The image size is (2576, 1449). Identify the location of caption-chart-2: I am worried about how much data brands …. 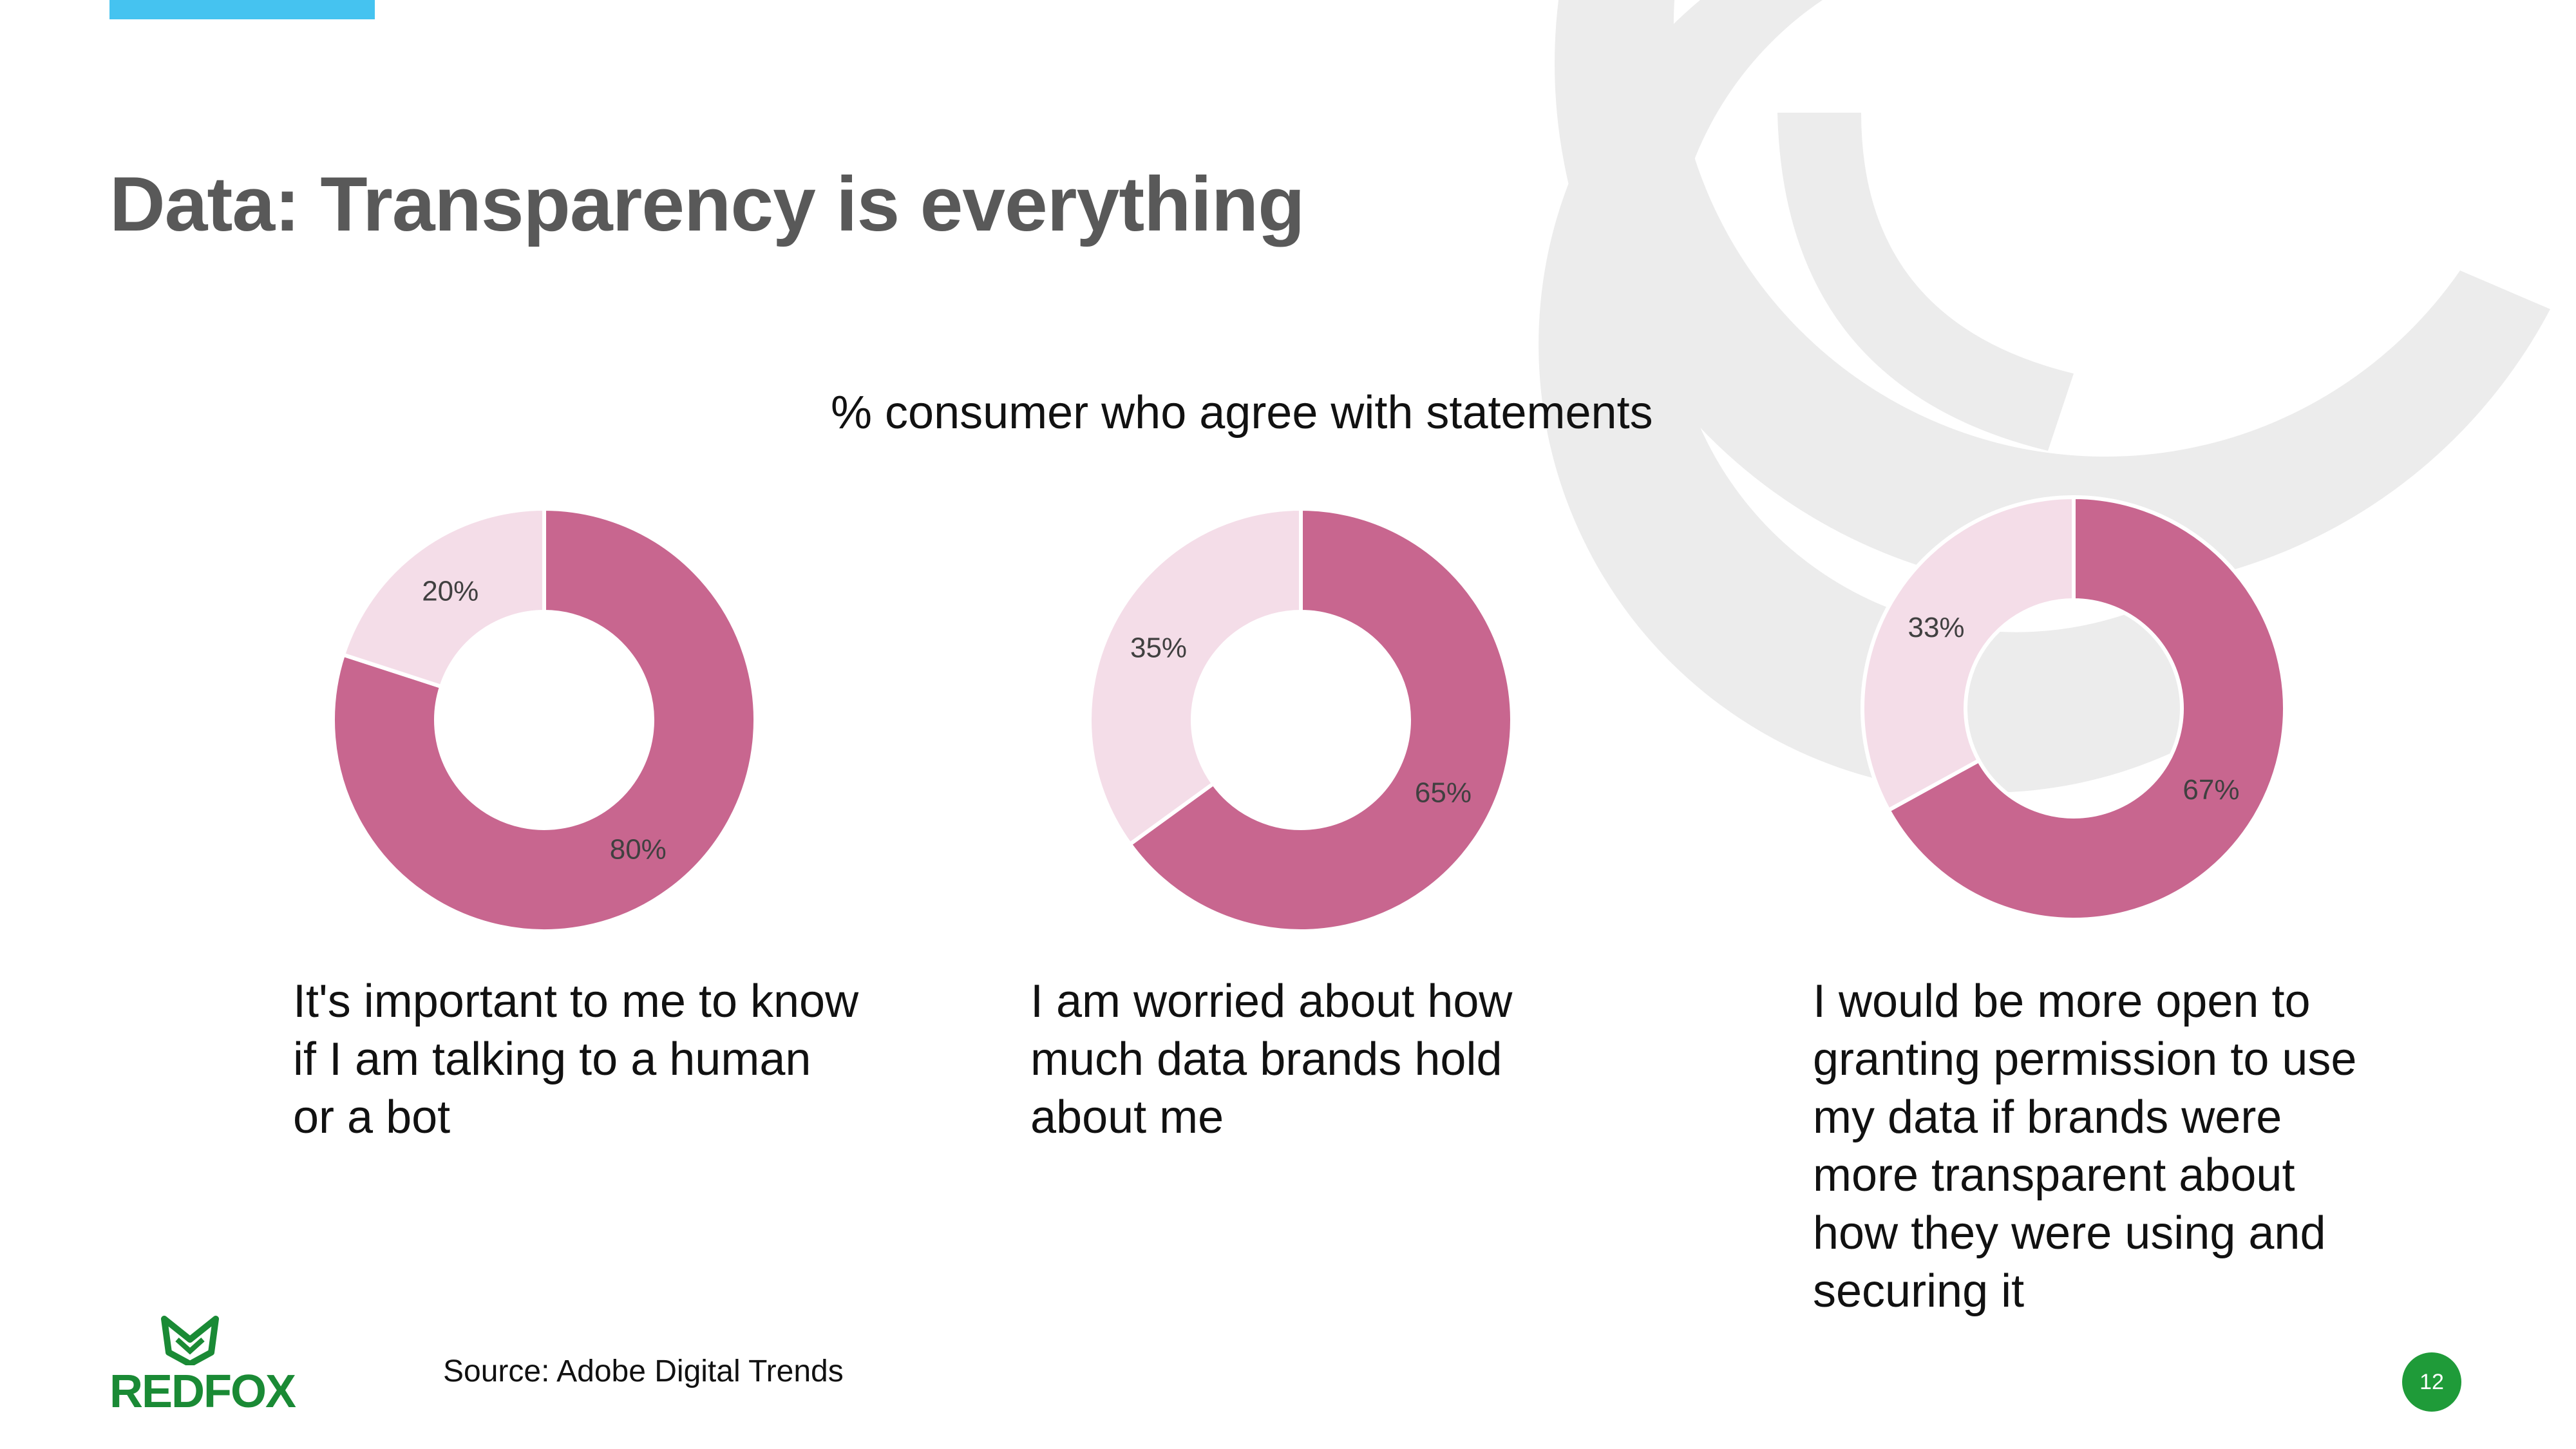
(1271, 1060).